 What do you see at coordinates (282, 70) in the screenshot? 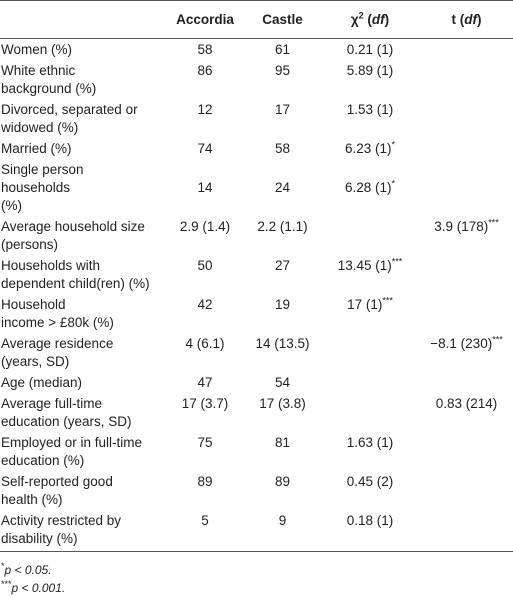
I see `value-cell: 95` at bounding box center [282, 70].